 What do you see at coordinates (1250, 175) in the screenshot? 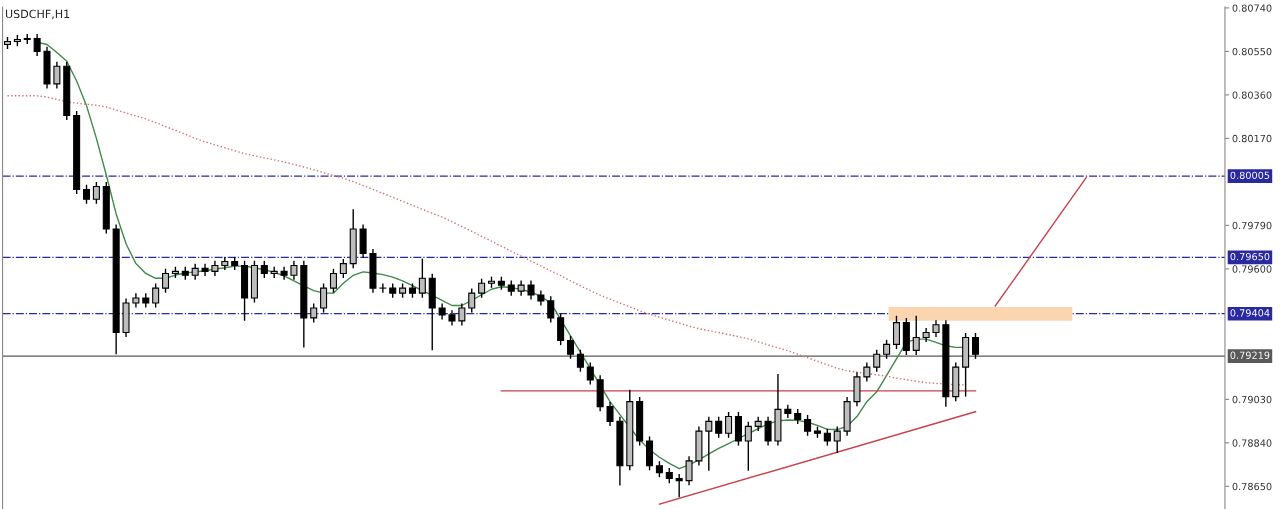
I see `ref-line-label: 0.80005` at bounding box center [1250, 175].